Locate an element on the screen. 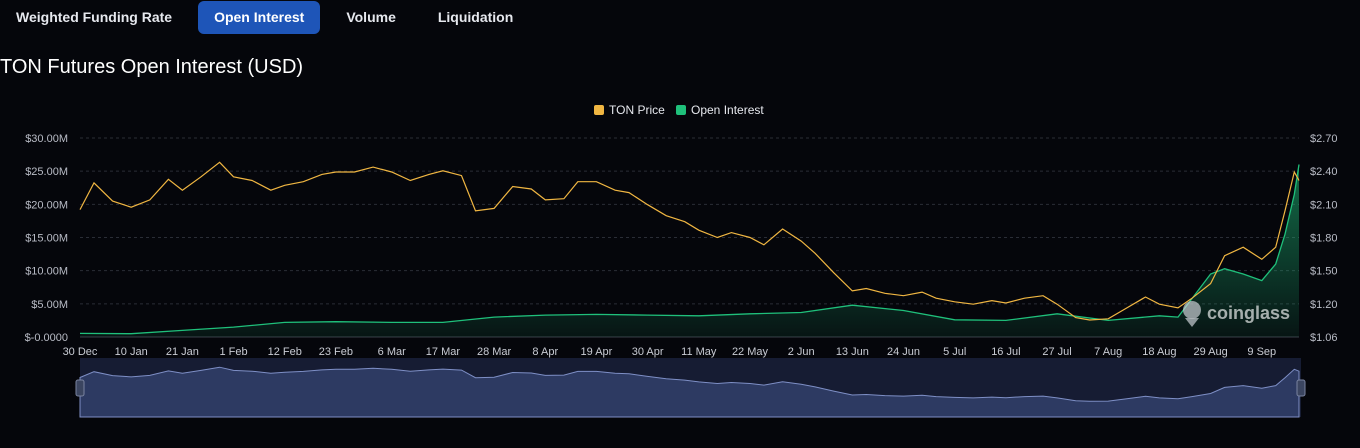  x-tick: 12 Feb is located at coordinates (285, 352).